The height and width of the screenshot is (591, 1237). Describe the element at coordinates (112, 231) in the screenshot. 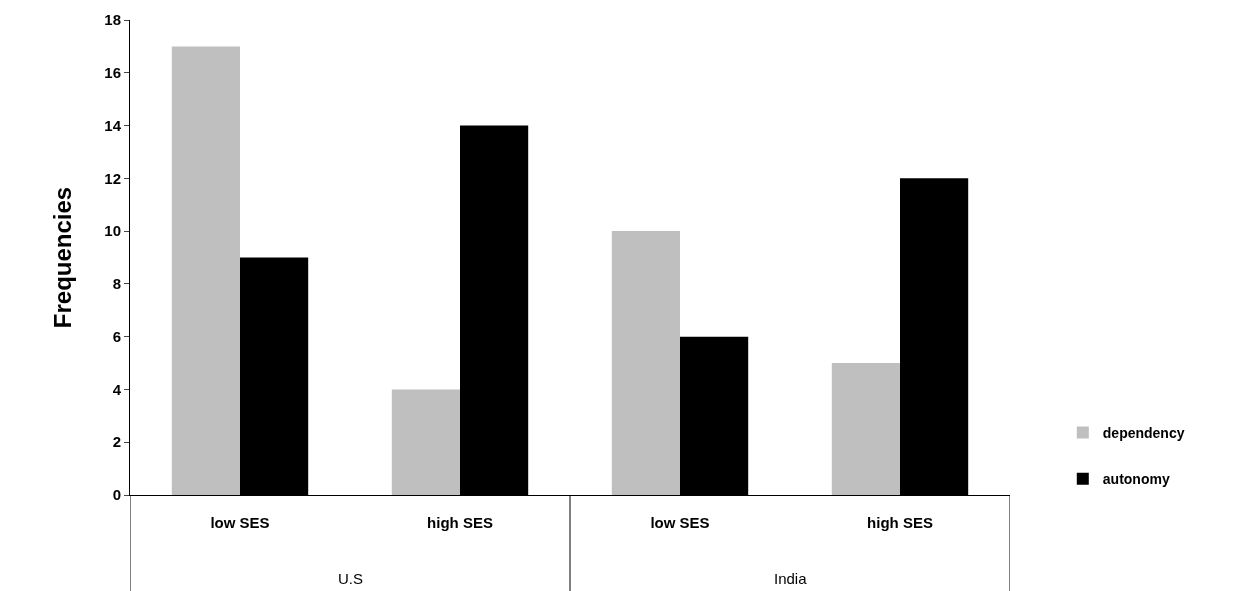

I see `y-tick-label: 10` at that location.